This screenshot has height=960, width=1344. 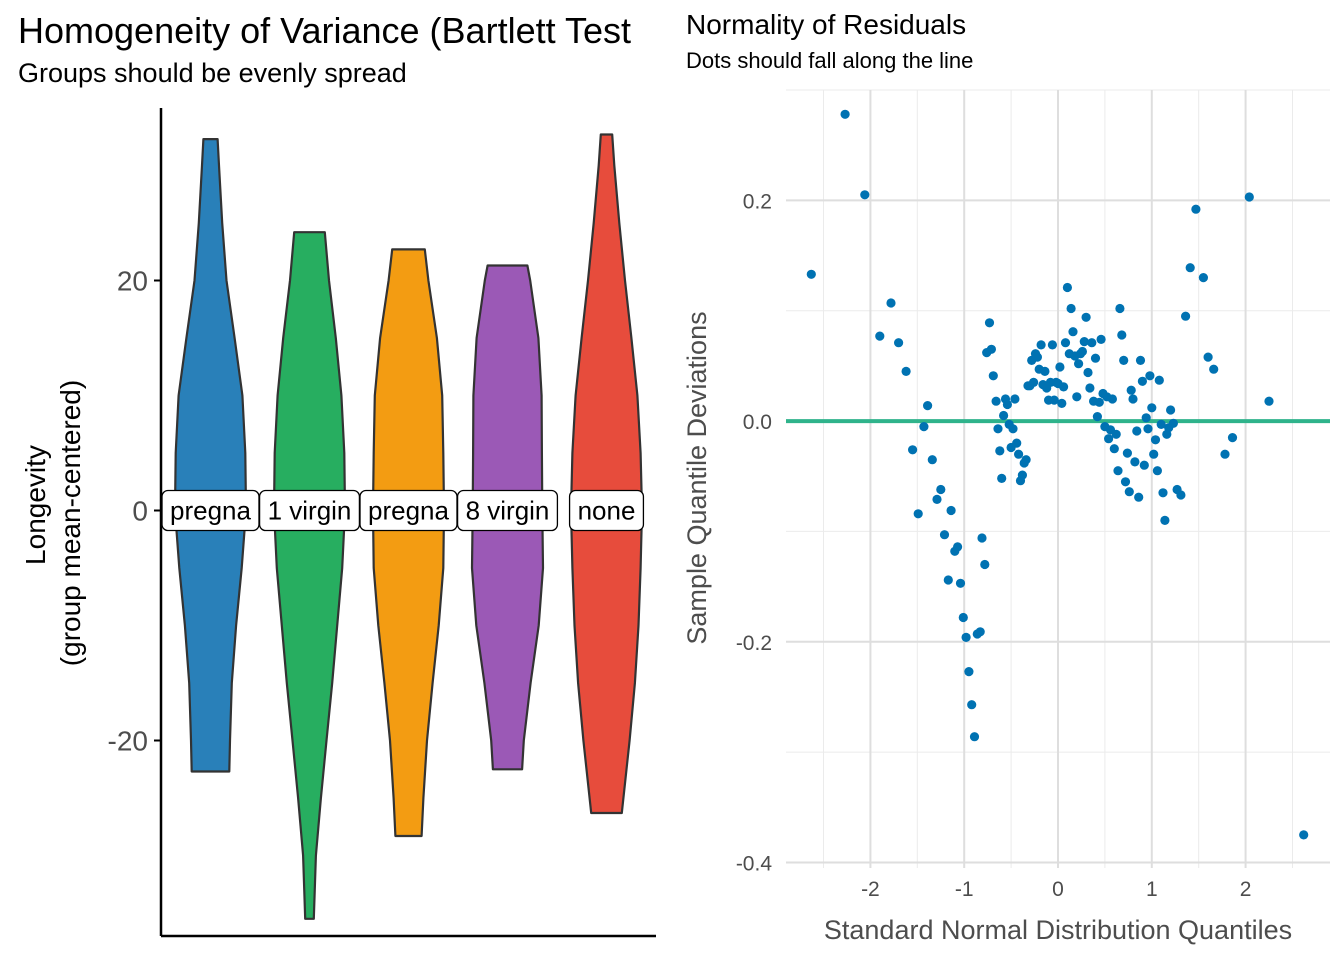 What do you see at coordinates (35, 505) in the screenshot?
I see `left-y-axis-label-line1: Longevity` at bounding box center [35, 505].